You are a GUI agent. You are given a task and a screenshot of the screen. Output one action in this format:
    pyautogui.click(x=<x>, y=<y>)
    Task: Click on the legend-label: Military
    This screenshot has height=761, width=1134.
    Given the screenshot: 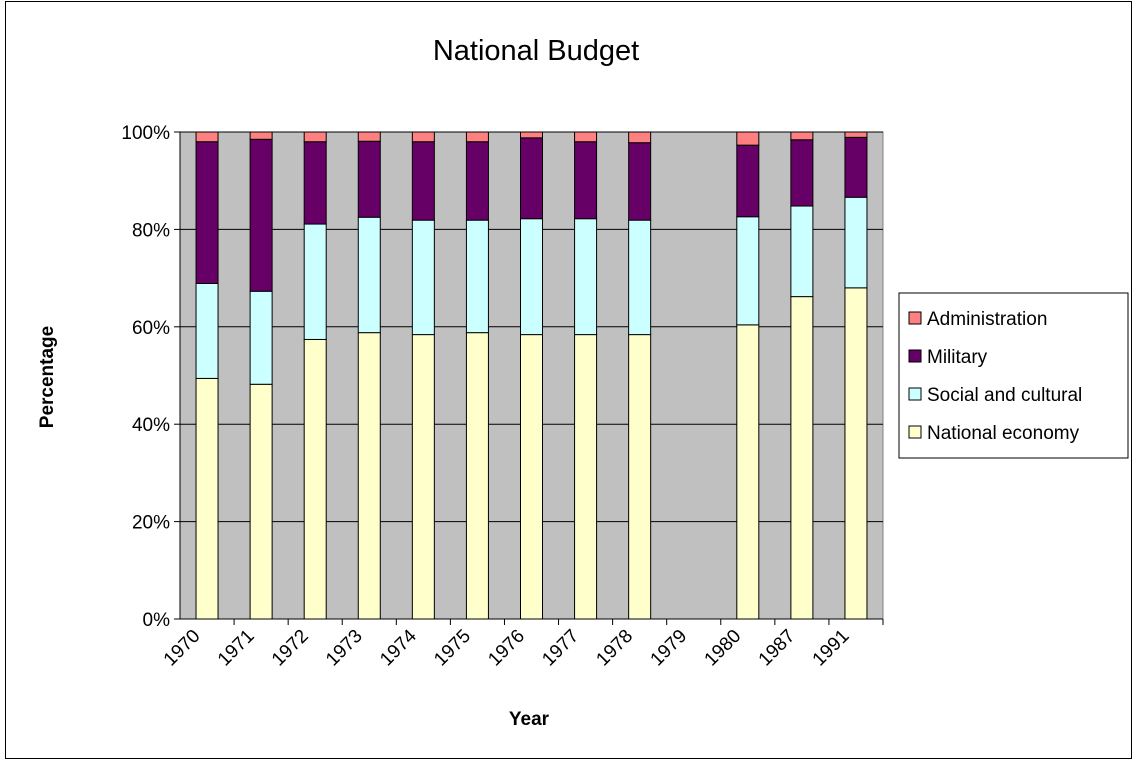 What is the action you would take?
    pyautogui.click(x=957, y=357)
    